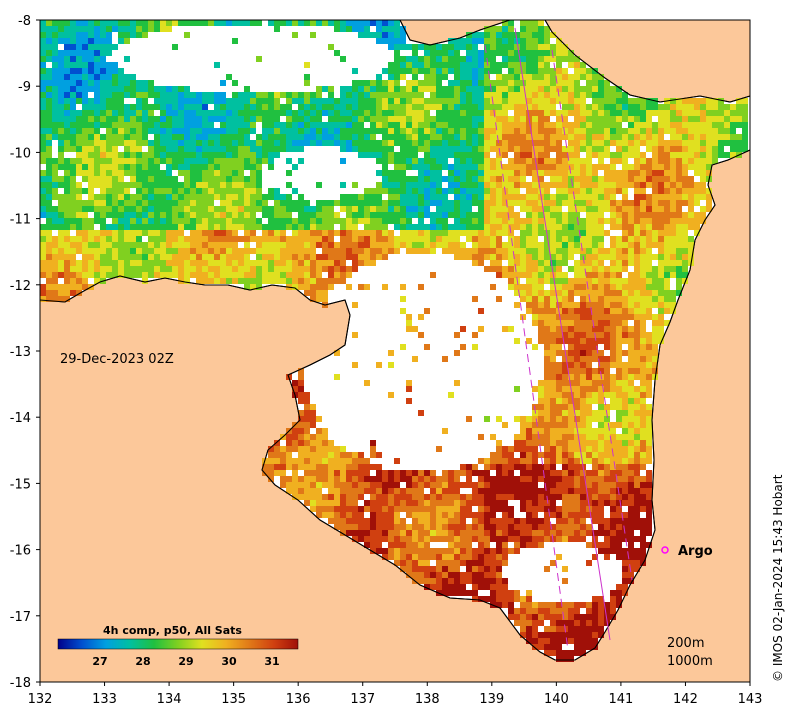 This screenshot has height=716, width=792. I want to click on colorbar-tick-label: 27, so click(99, 661).